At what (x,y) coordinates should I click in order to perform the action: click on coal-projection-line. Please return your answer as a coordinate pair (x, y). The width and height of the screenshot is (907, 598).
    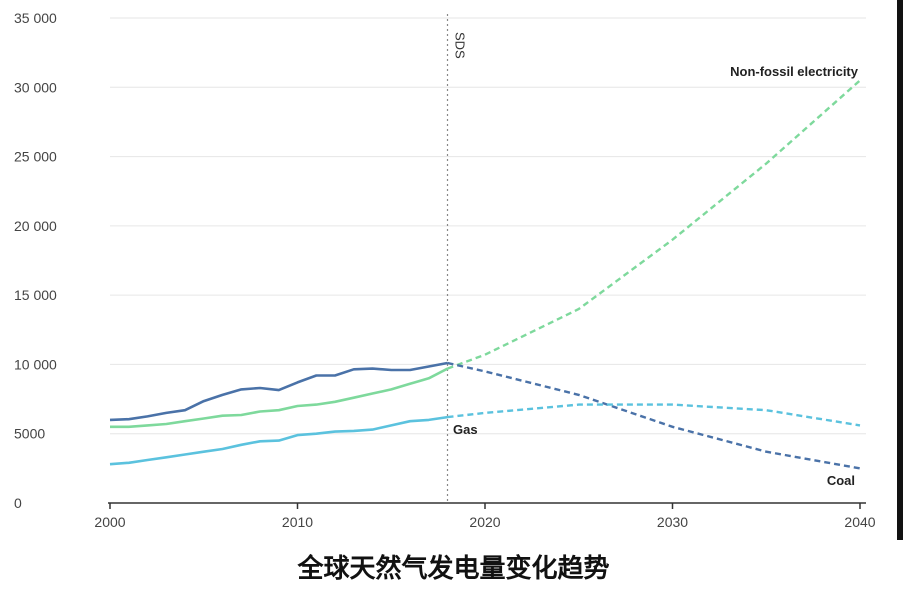
    Looking at the image, I should click on (654, 415).